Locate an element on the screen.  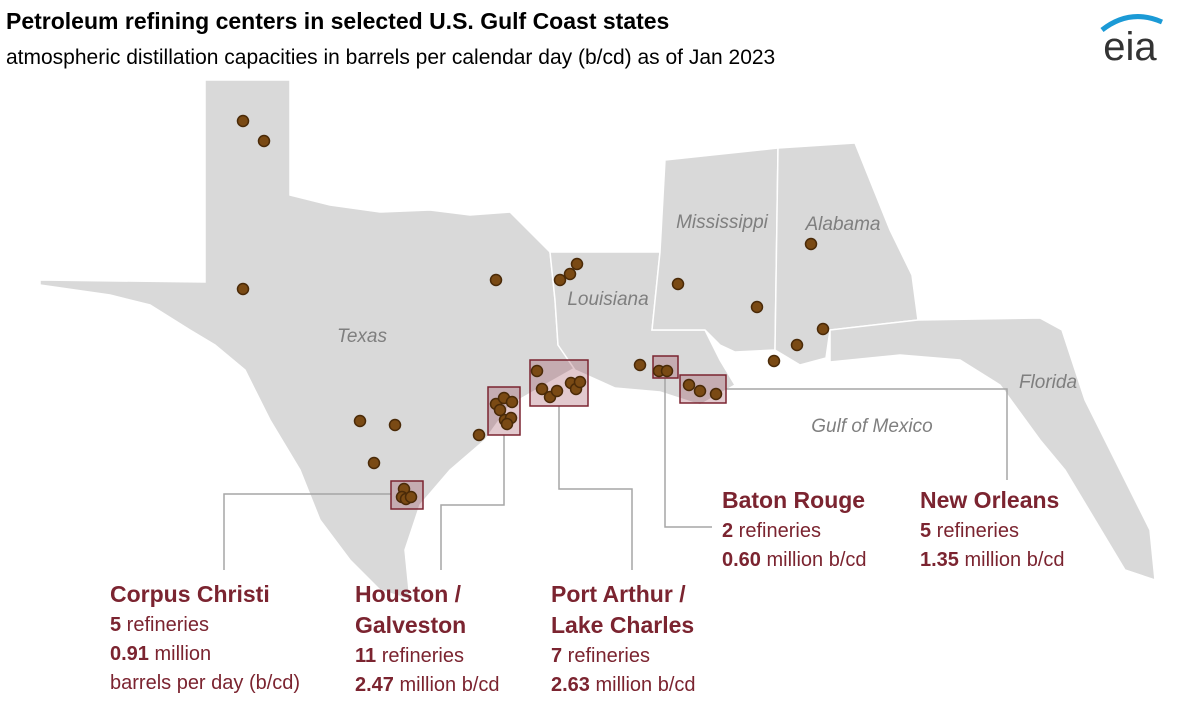
region-label: Florida is located at coordinates (1048, 382).